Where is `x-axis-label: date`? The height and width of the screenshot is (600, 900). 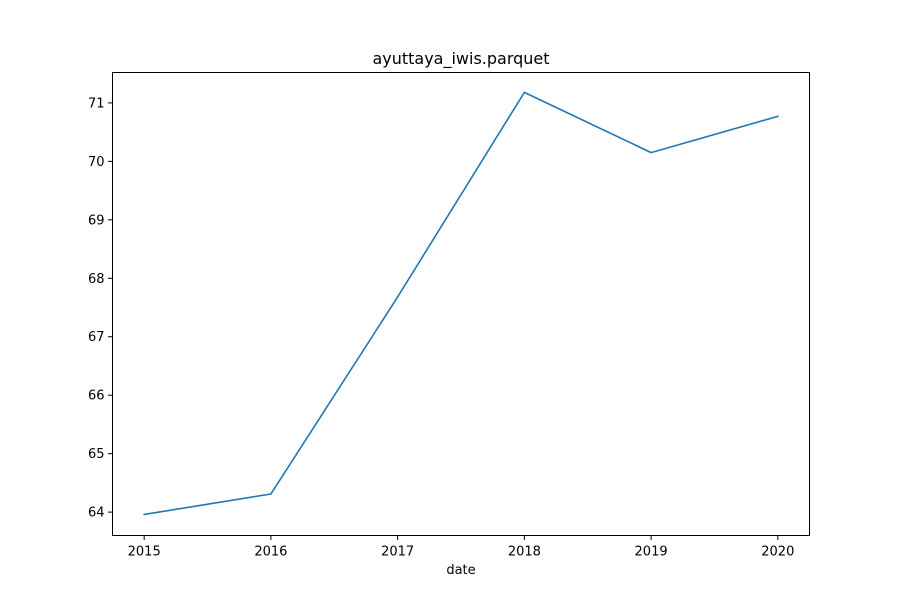
x-axis-label: date is located at coordinates (460, 570).